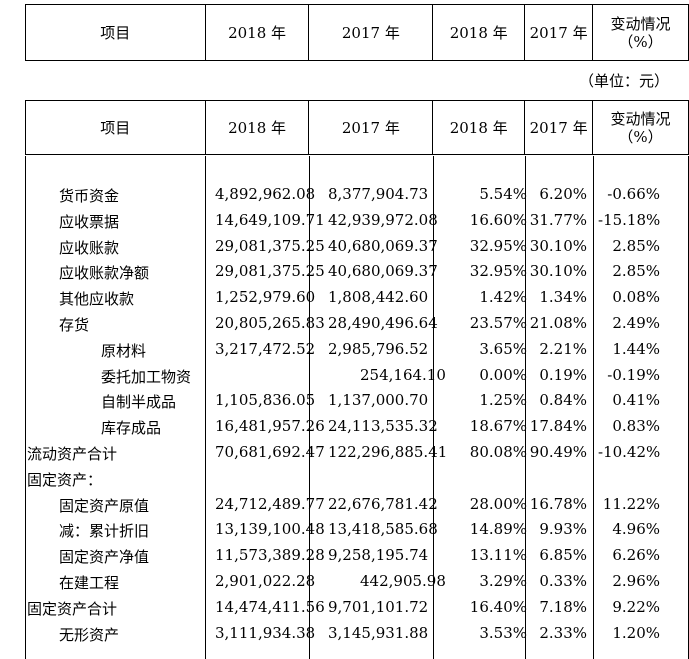  Describe the element at coordinates (270, 606) in the screenshot. I see `cell-2018-amount: 14,474,411.56` at that location.